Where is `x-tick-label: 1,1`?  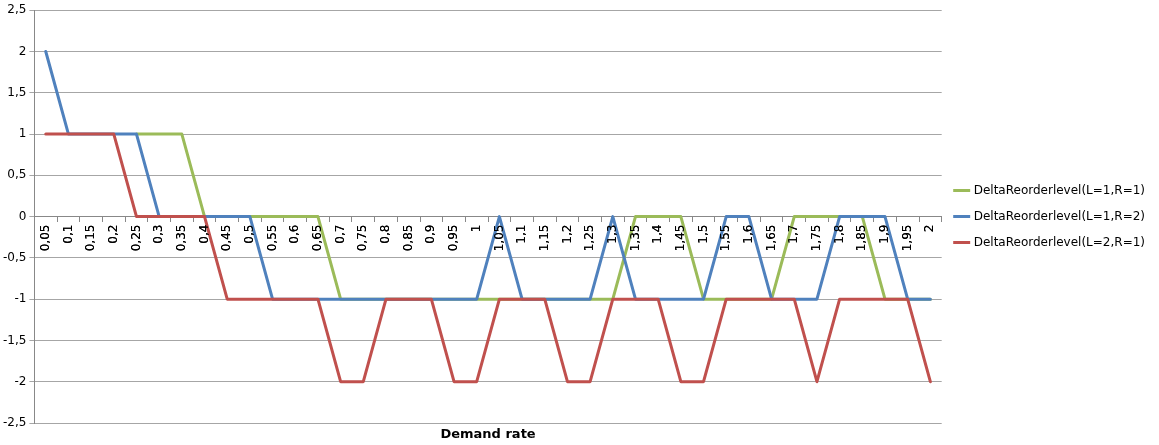 x-tick-label: 1,1 is located at coordinates (521, 234).